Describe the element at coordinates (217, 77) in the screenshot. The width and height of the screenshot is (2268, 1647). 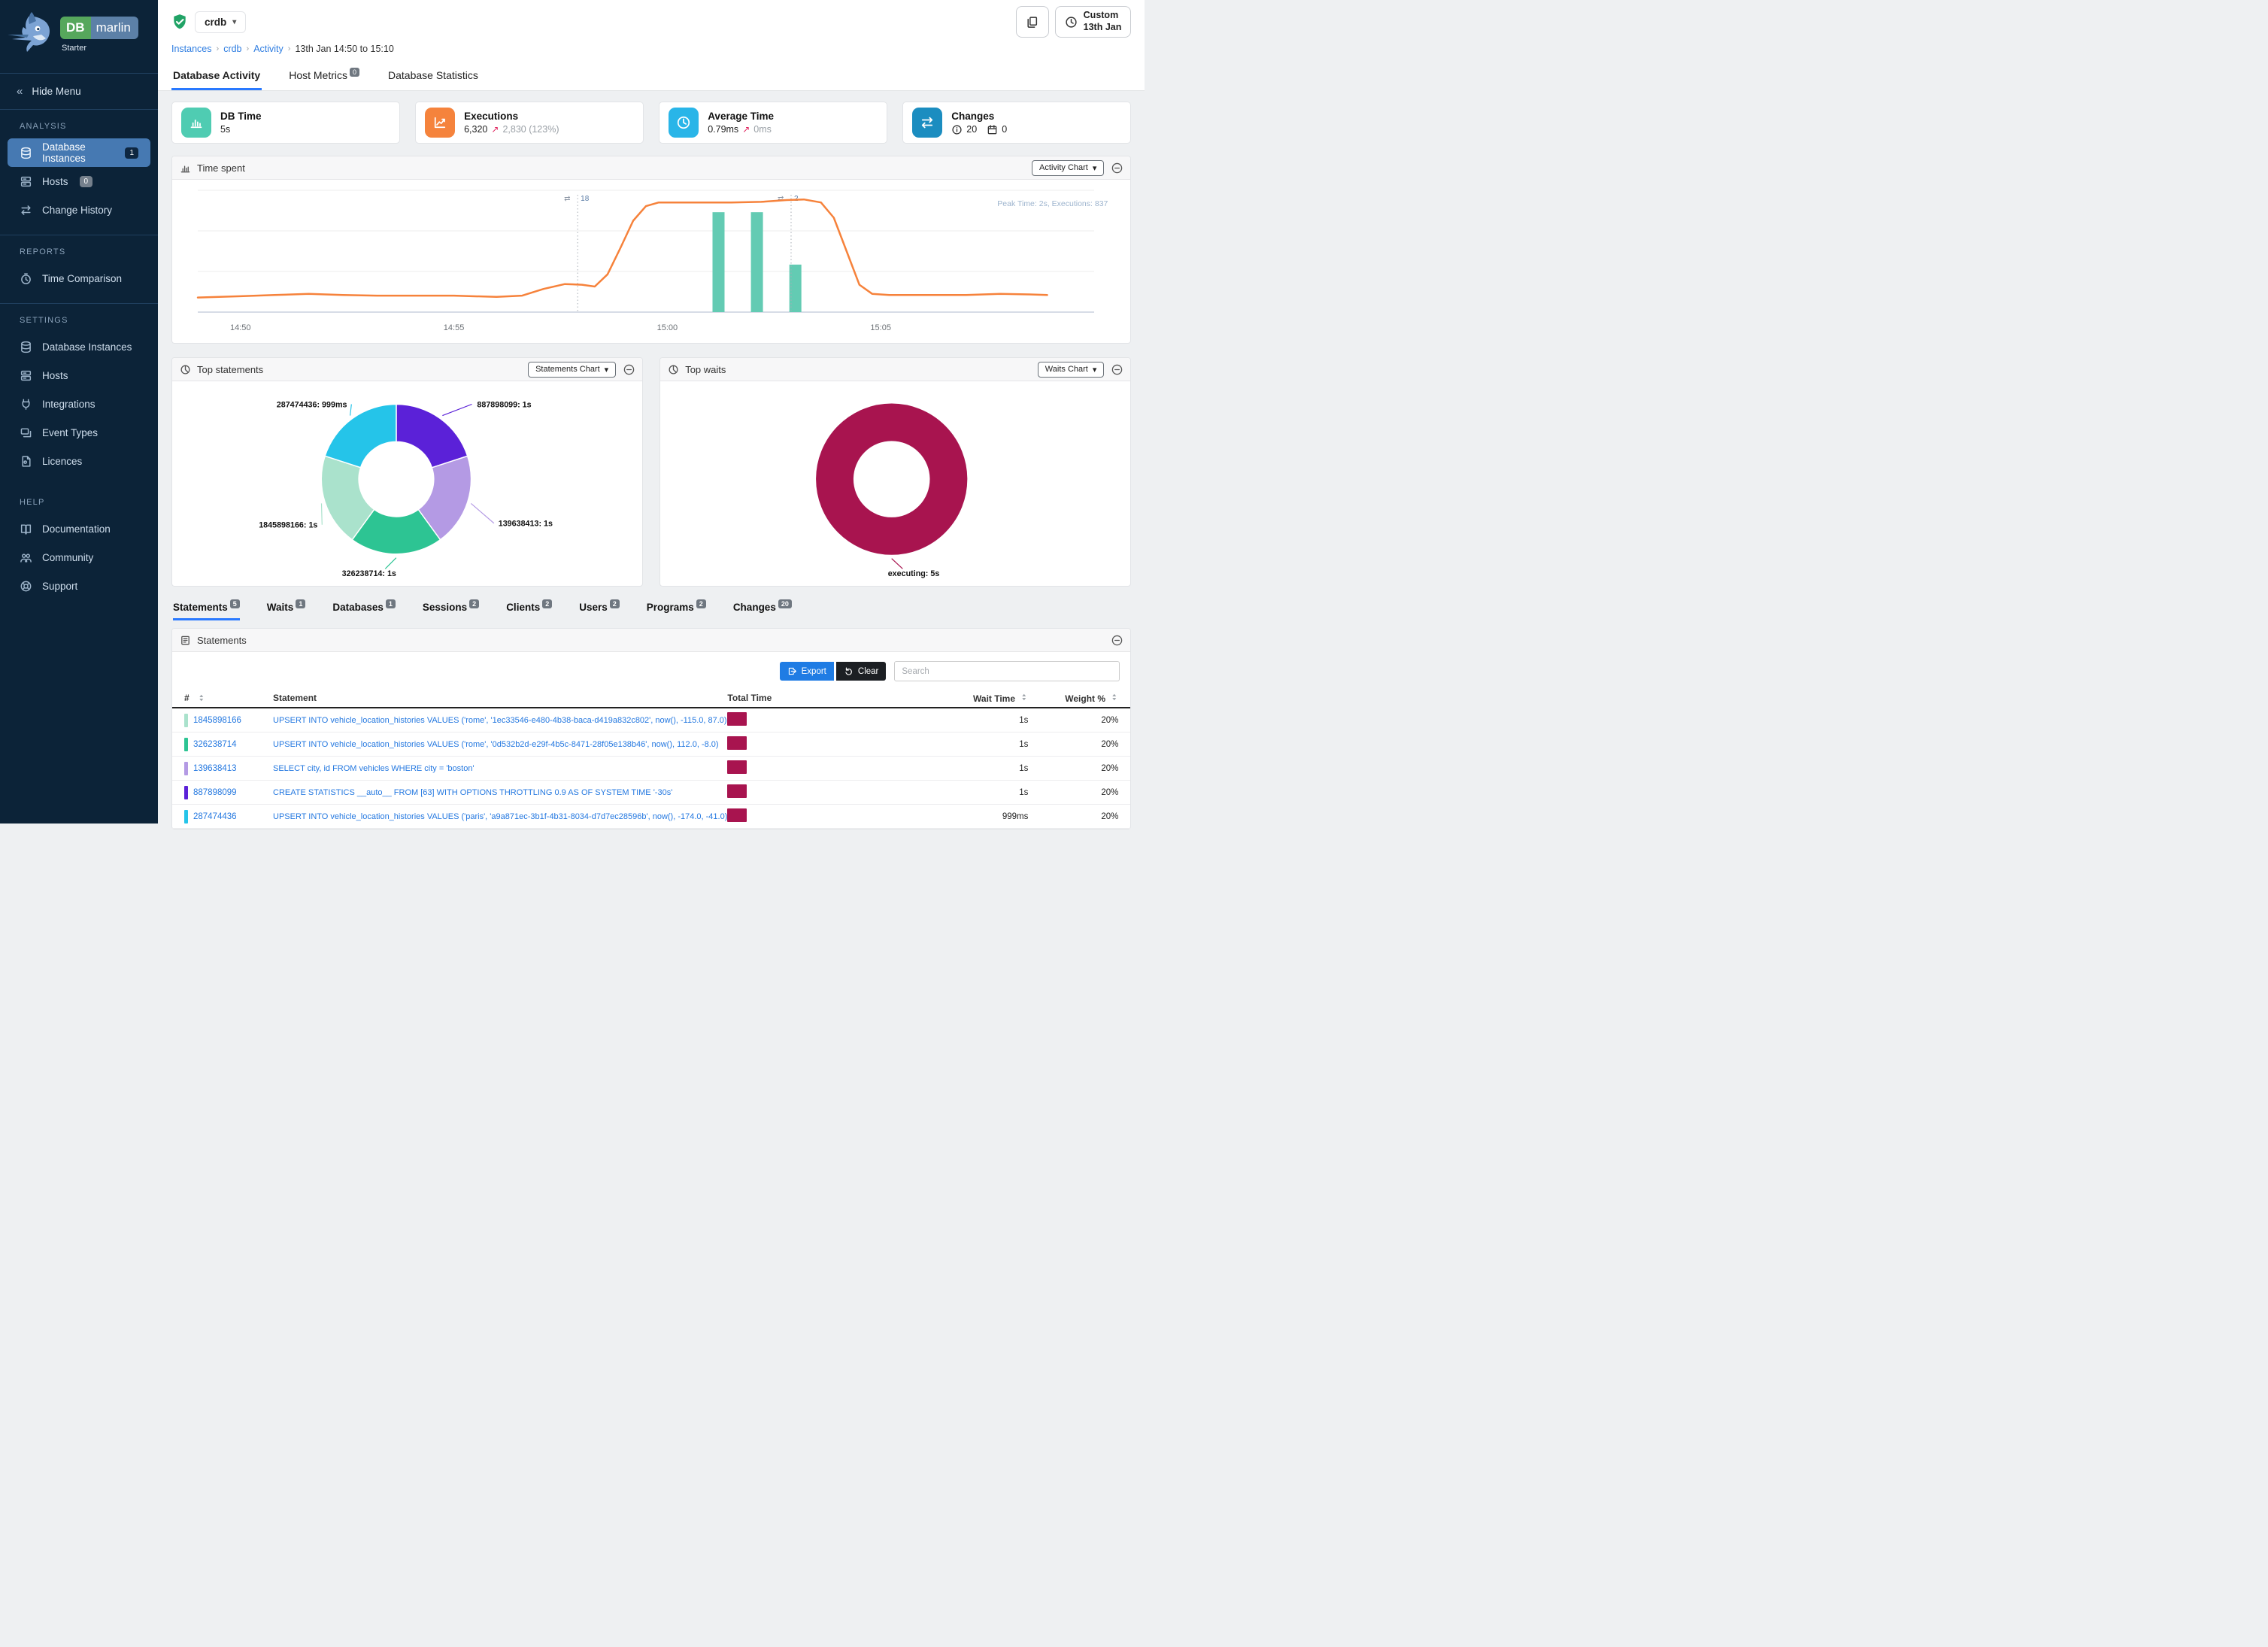
I see `tab-database-activity: Database Activity` at that location.